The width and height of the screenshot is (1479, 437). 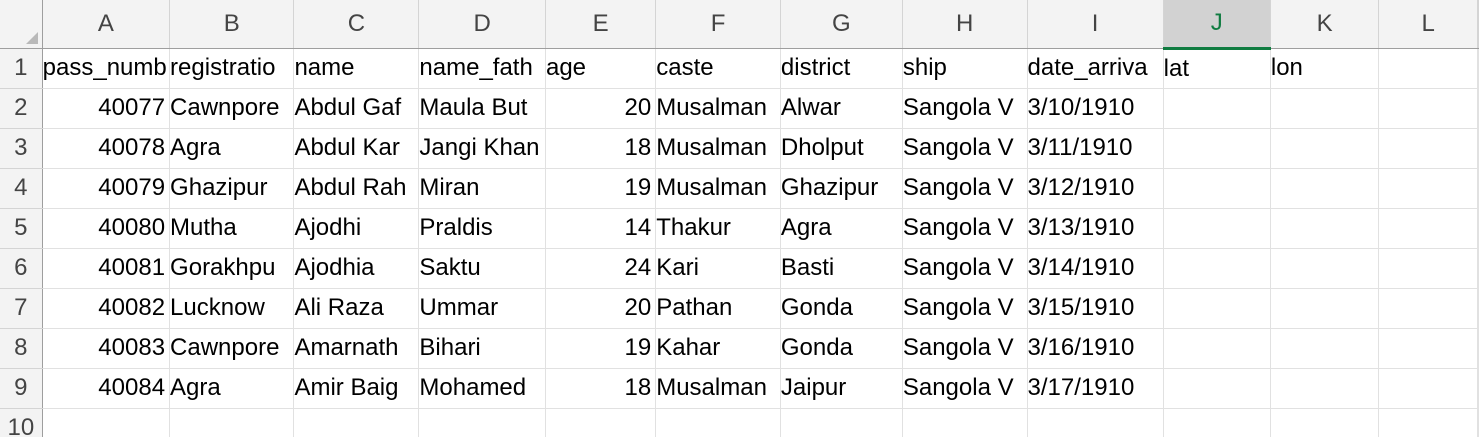 I want to click on cell-b2: Cawnpore, so click(x=232, y=108).